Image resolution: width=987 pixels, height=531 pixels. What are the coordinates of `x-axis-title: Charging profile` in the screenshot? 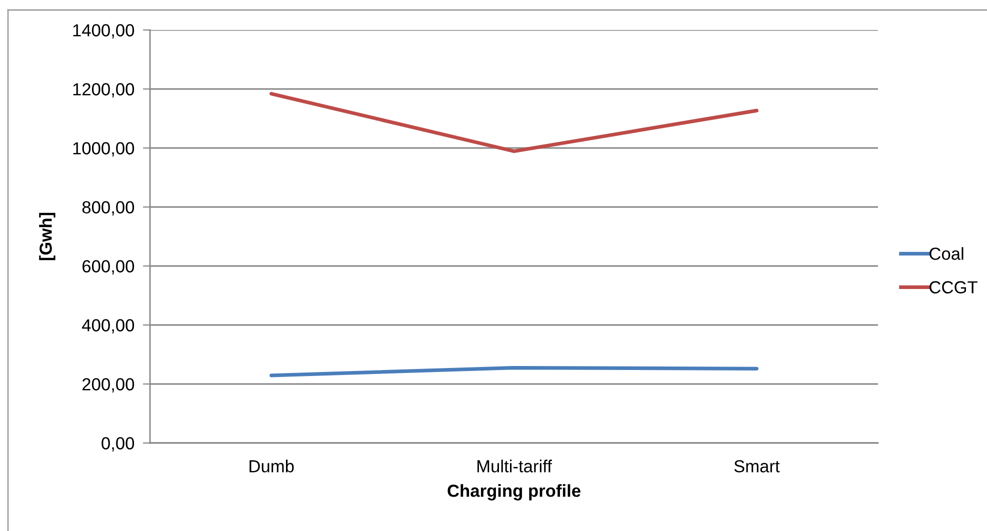 It's located at (514, 492).